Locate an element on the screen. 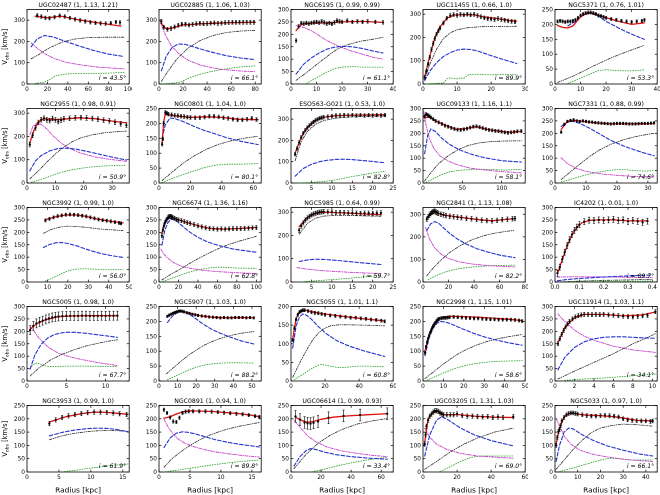 The height and width of the screenshot is (495, 660). x-tick-label: 0 is located at coordinates (423, 478).